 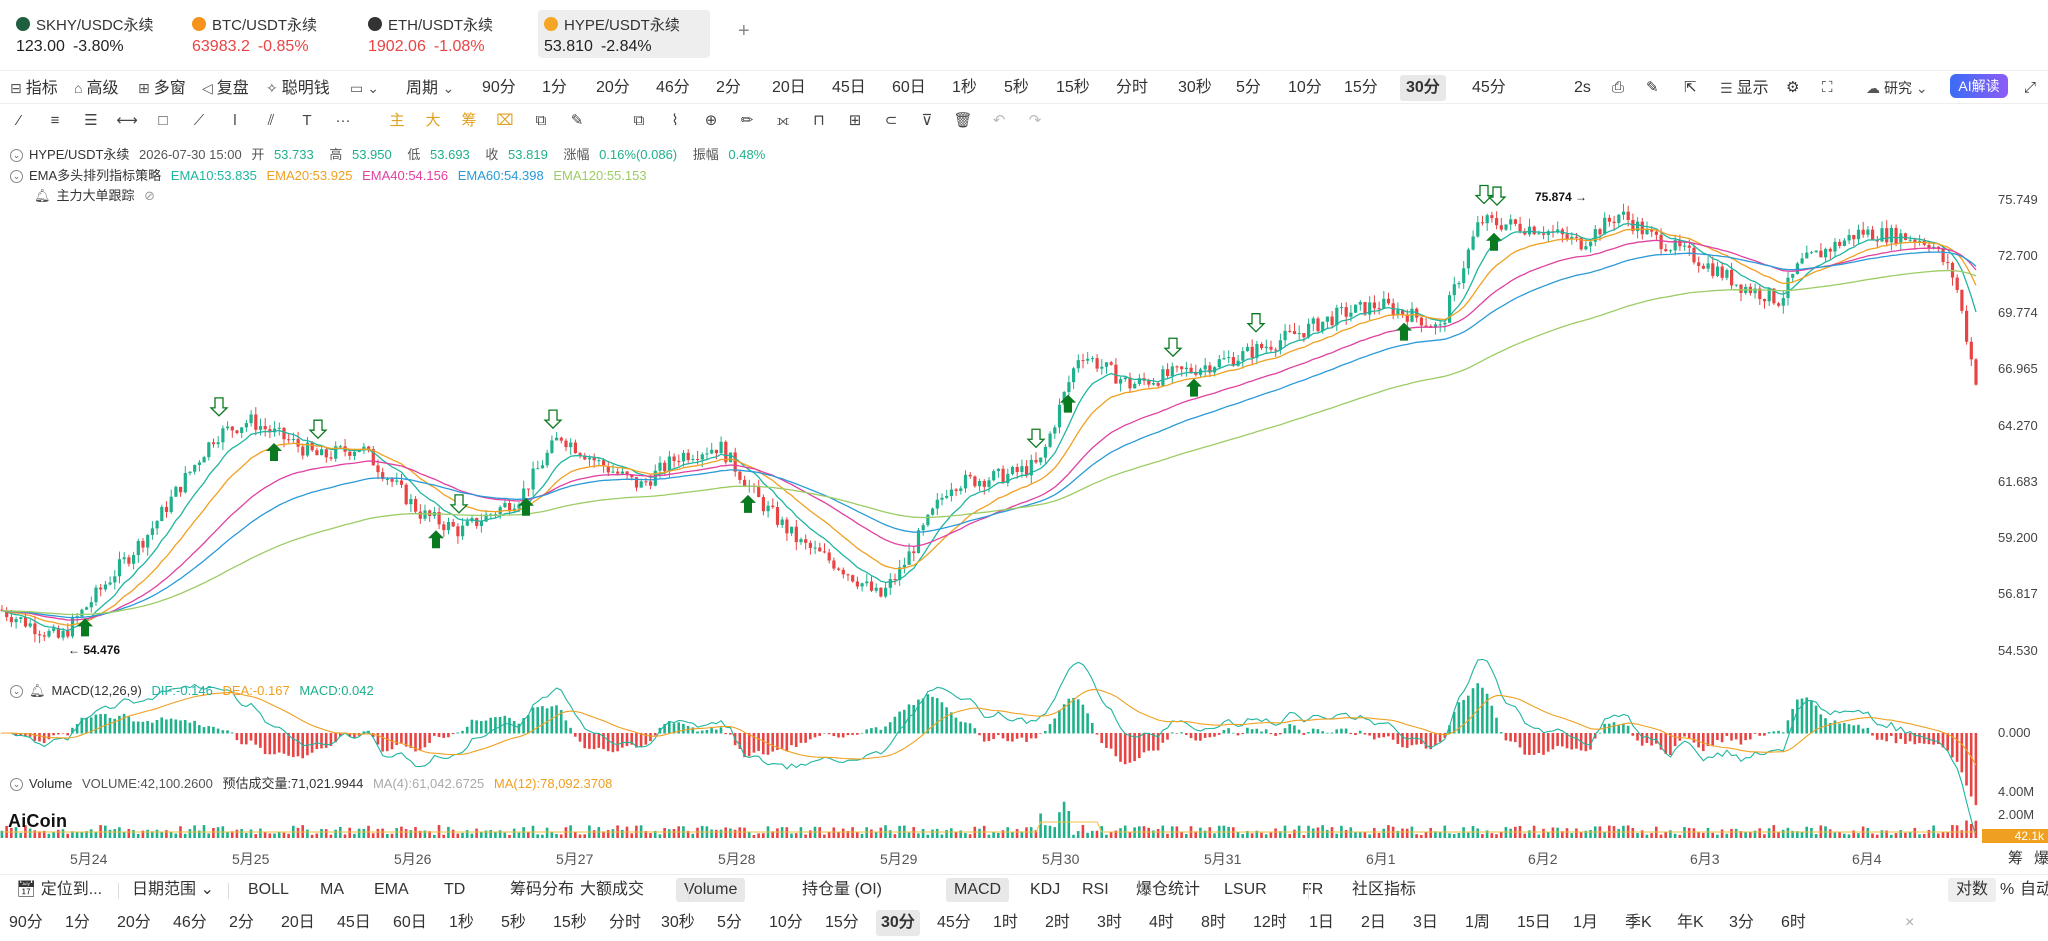 What do you see at coordinates (711, 890) in the screenshot?
I see `indicator-volume: Volume` at bounding box center [711, 890].